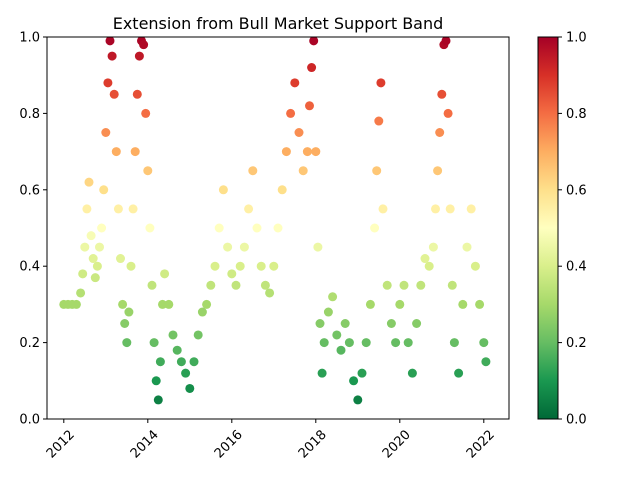  I want to click on x-tick-label: 2012, so click(61, 444).